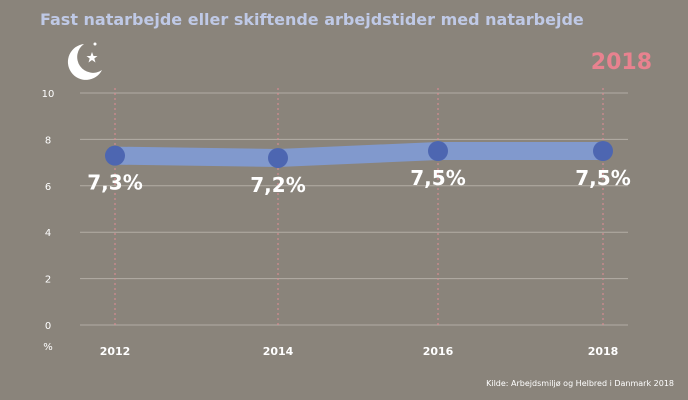 Image resolution: width=688 pixels, height=400 pixels. What do you see at coordinates (48, 233) in the screenshot?
I see `y-tick-label: 4` at bounding box center [48, 233].